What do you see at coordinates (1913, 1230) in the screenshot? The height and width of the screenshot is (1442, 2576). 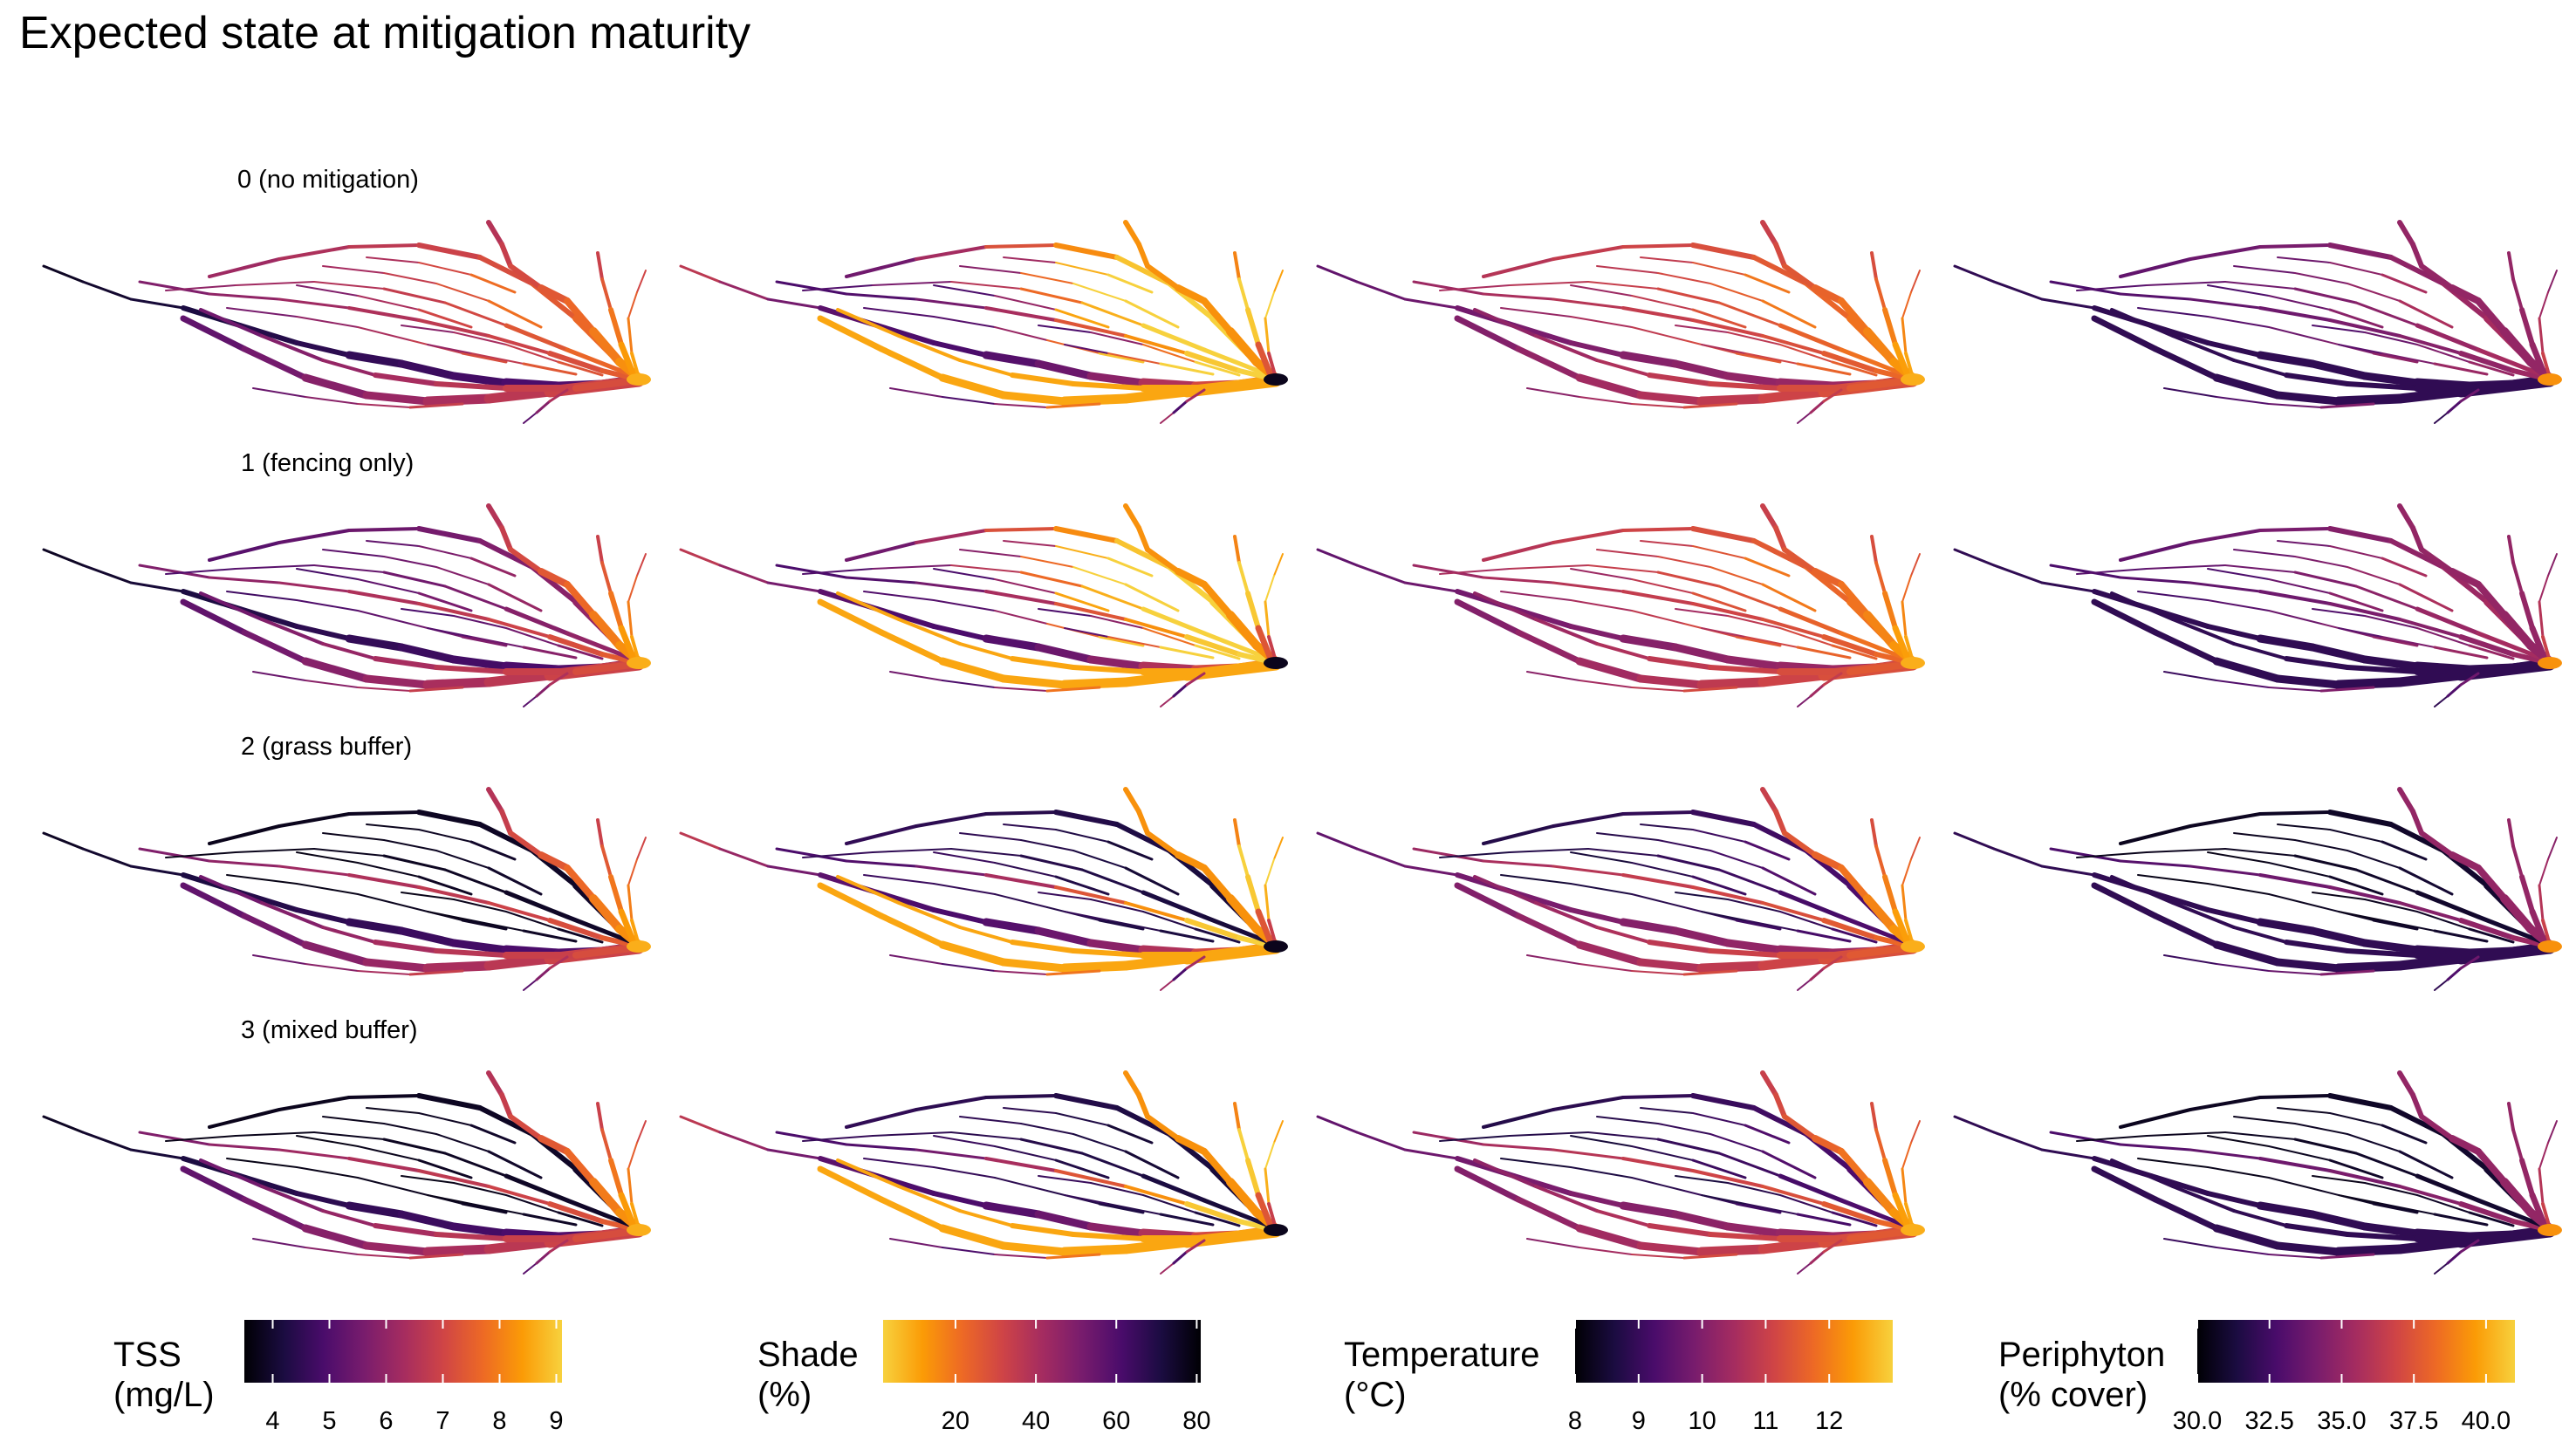 I see `outlet-mark` at bounding box center [1913, 1230].